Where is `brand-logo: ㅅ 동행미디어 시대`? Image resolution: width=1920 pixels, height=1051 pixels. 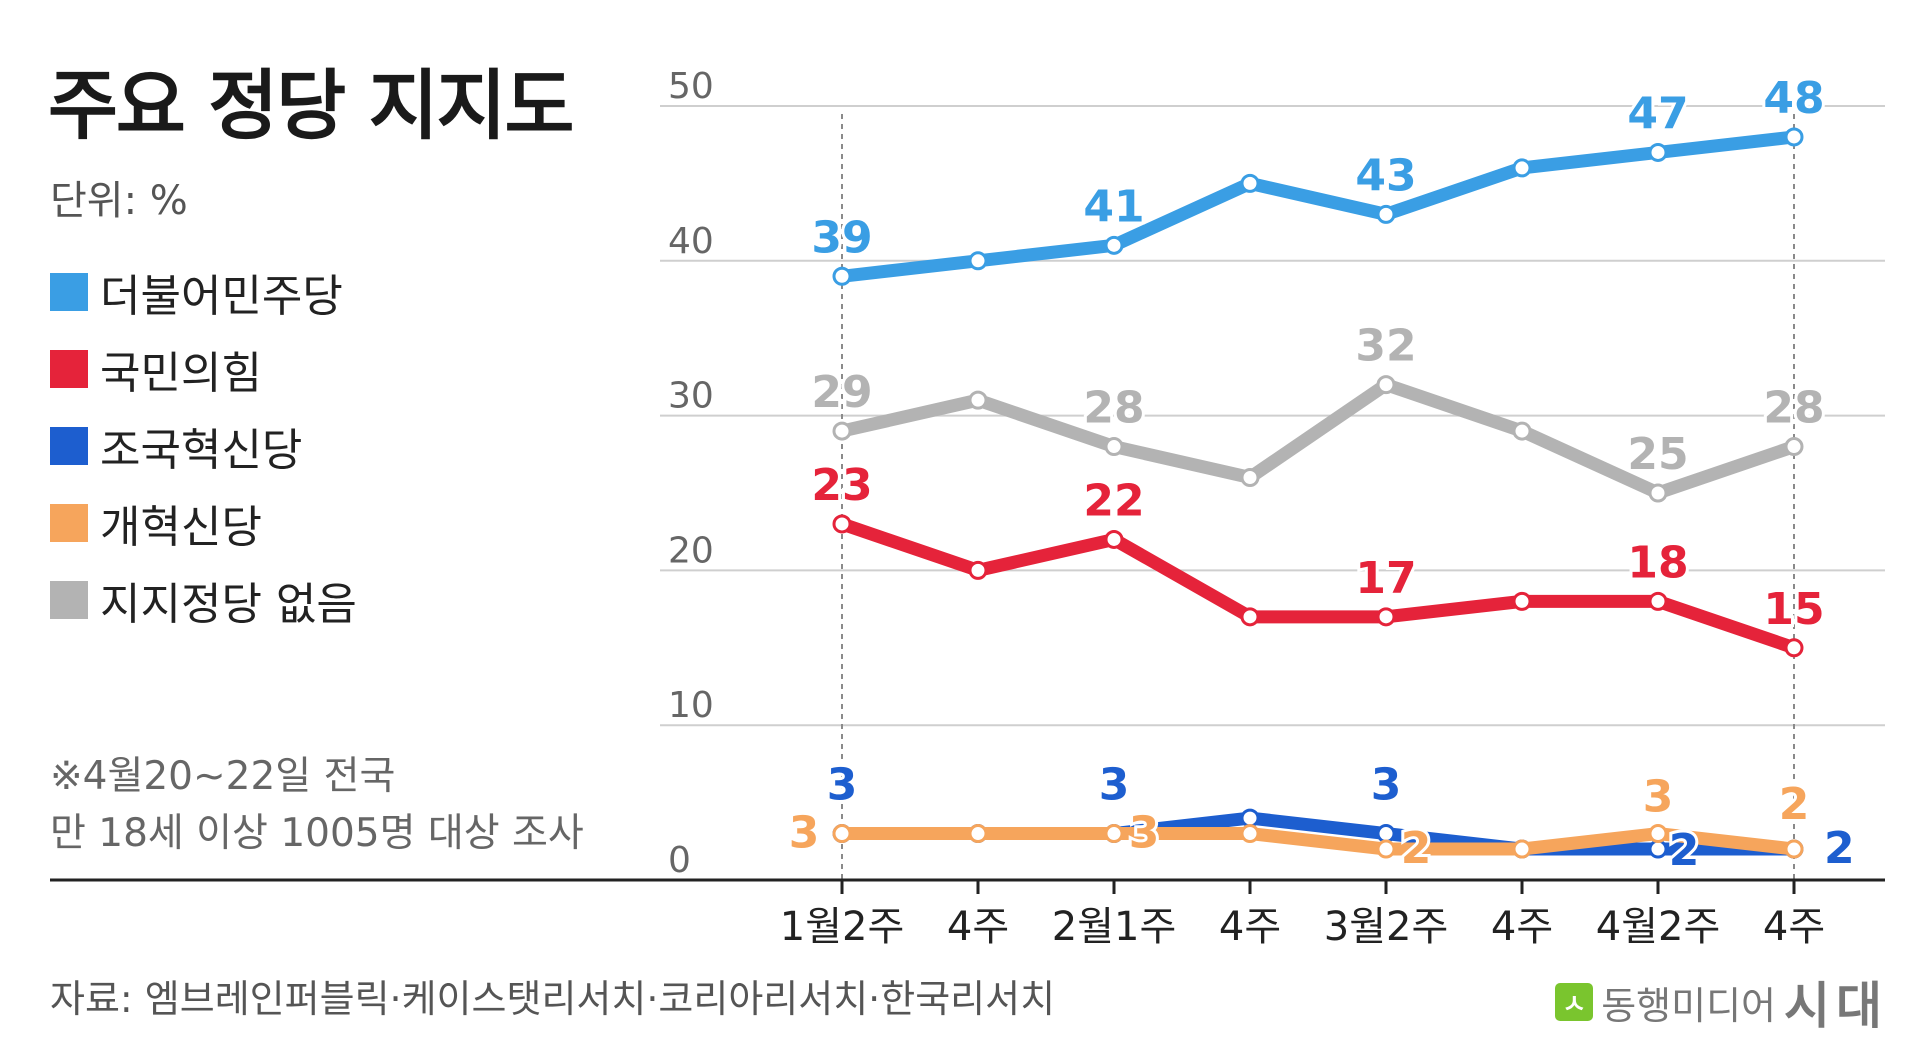 brand-logo: ㅅ 동행미디어 시대 is located at coordinates (1721, 1002).